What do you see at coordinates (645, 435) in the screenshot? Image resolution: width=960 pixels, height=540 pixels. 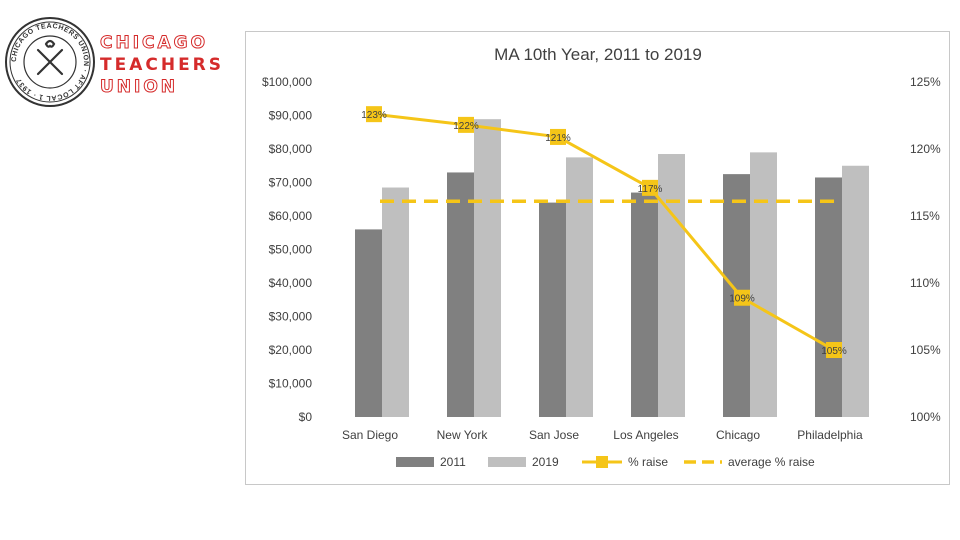 I see `x-tick-label: Los Angeles` at bounding box center [645, 435].